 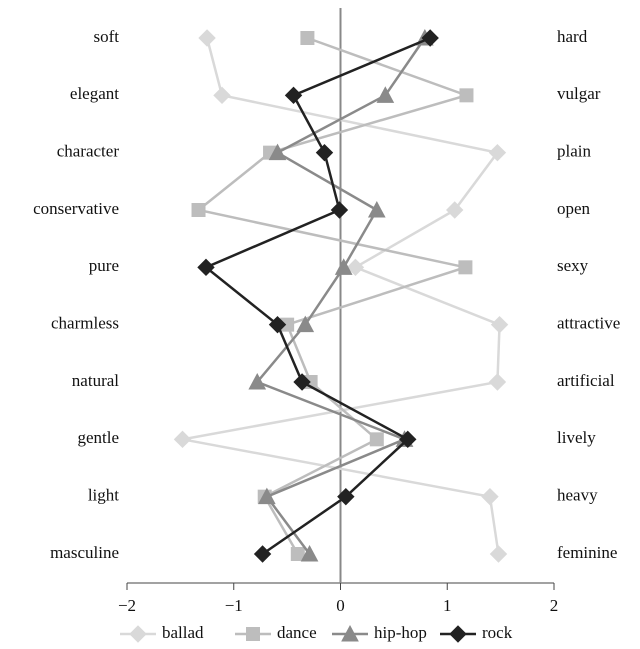 I want to click on left-label: natural, so click(x=95, y=380).